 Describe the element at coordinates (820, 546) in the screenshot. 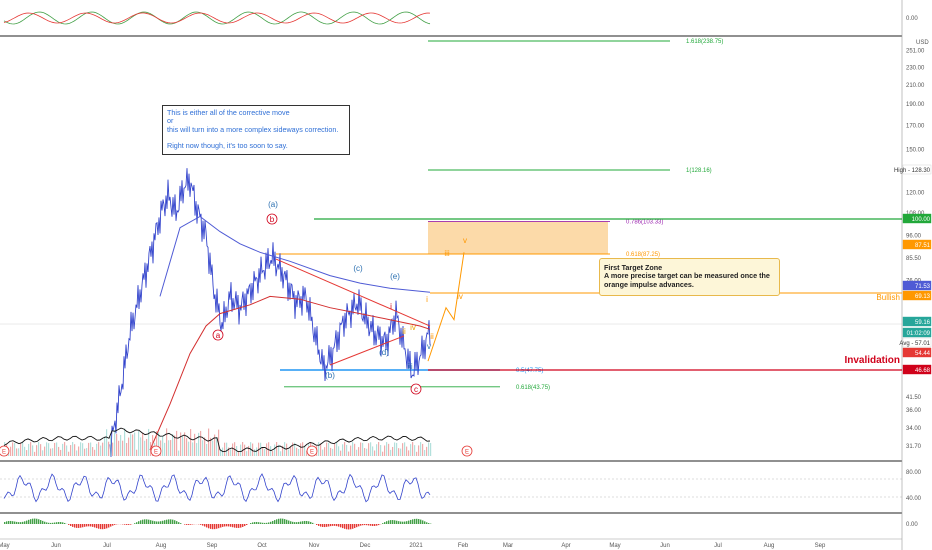

I see `time-tick-label: Sep` at that location.